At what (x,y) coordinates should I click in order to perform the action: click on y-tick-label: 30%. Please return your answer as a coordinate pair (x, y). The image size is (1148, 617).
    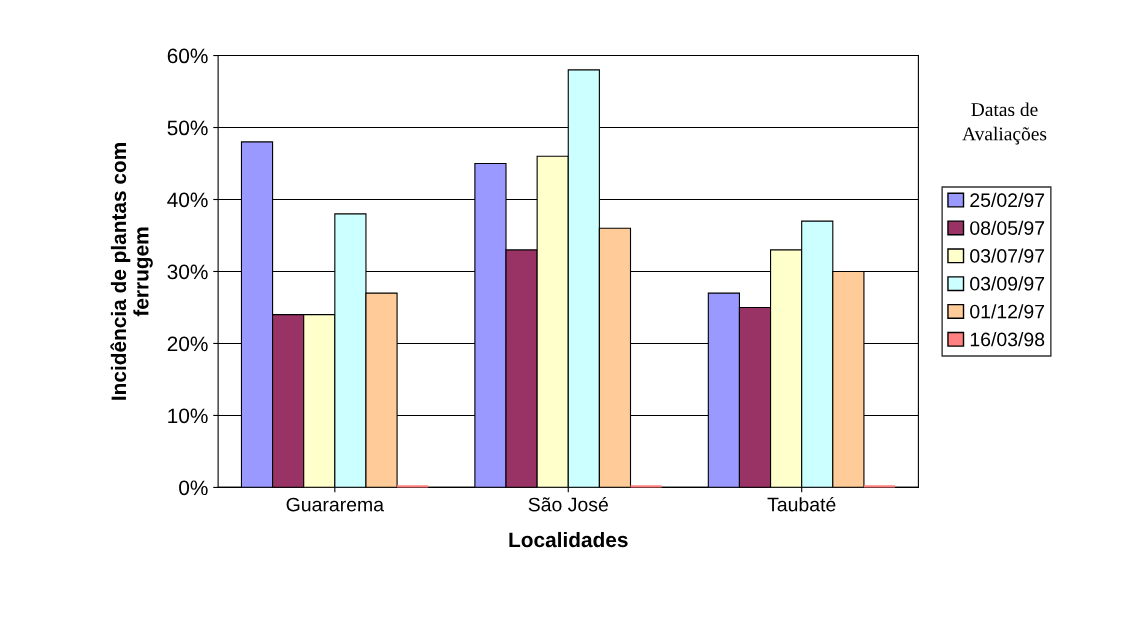
    Looking at the image, I should click on (187, 272).